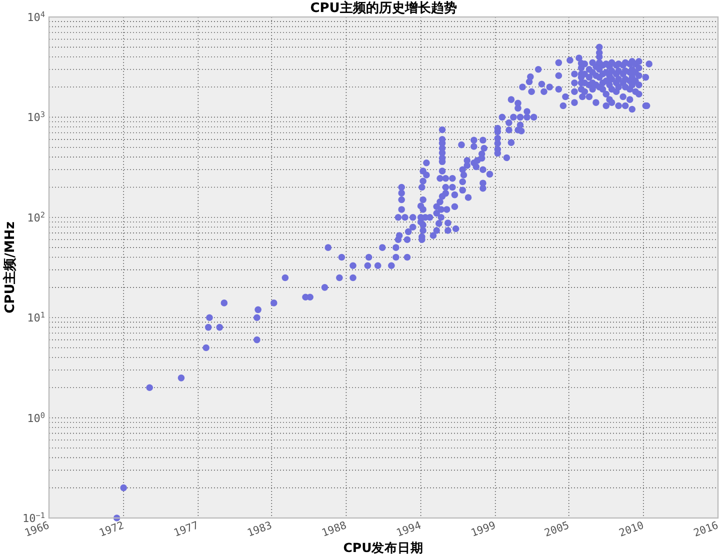  Describe the element at coordinates (186, 530) in the screenshot. I see `x-tick-label: 1977` at that location.